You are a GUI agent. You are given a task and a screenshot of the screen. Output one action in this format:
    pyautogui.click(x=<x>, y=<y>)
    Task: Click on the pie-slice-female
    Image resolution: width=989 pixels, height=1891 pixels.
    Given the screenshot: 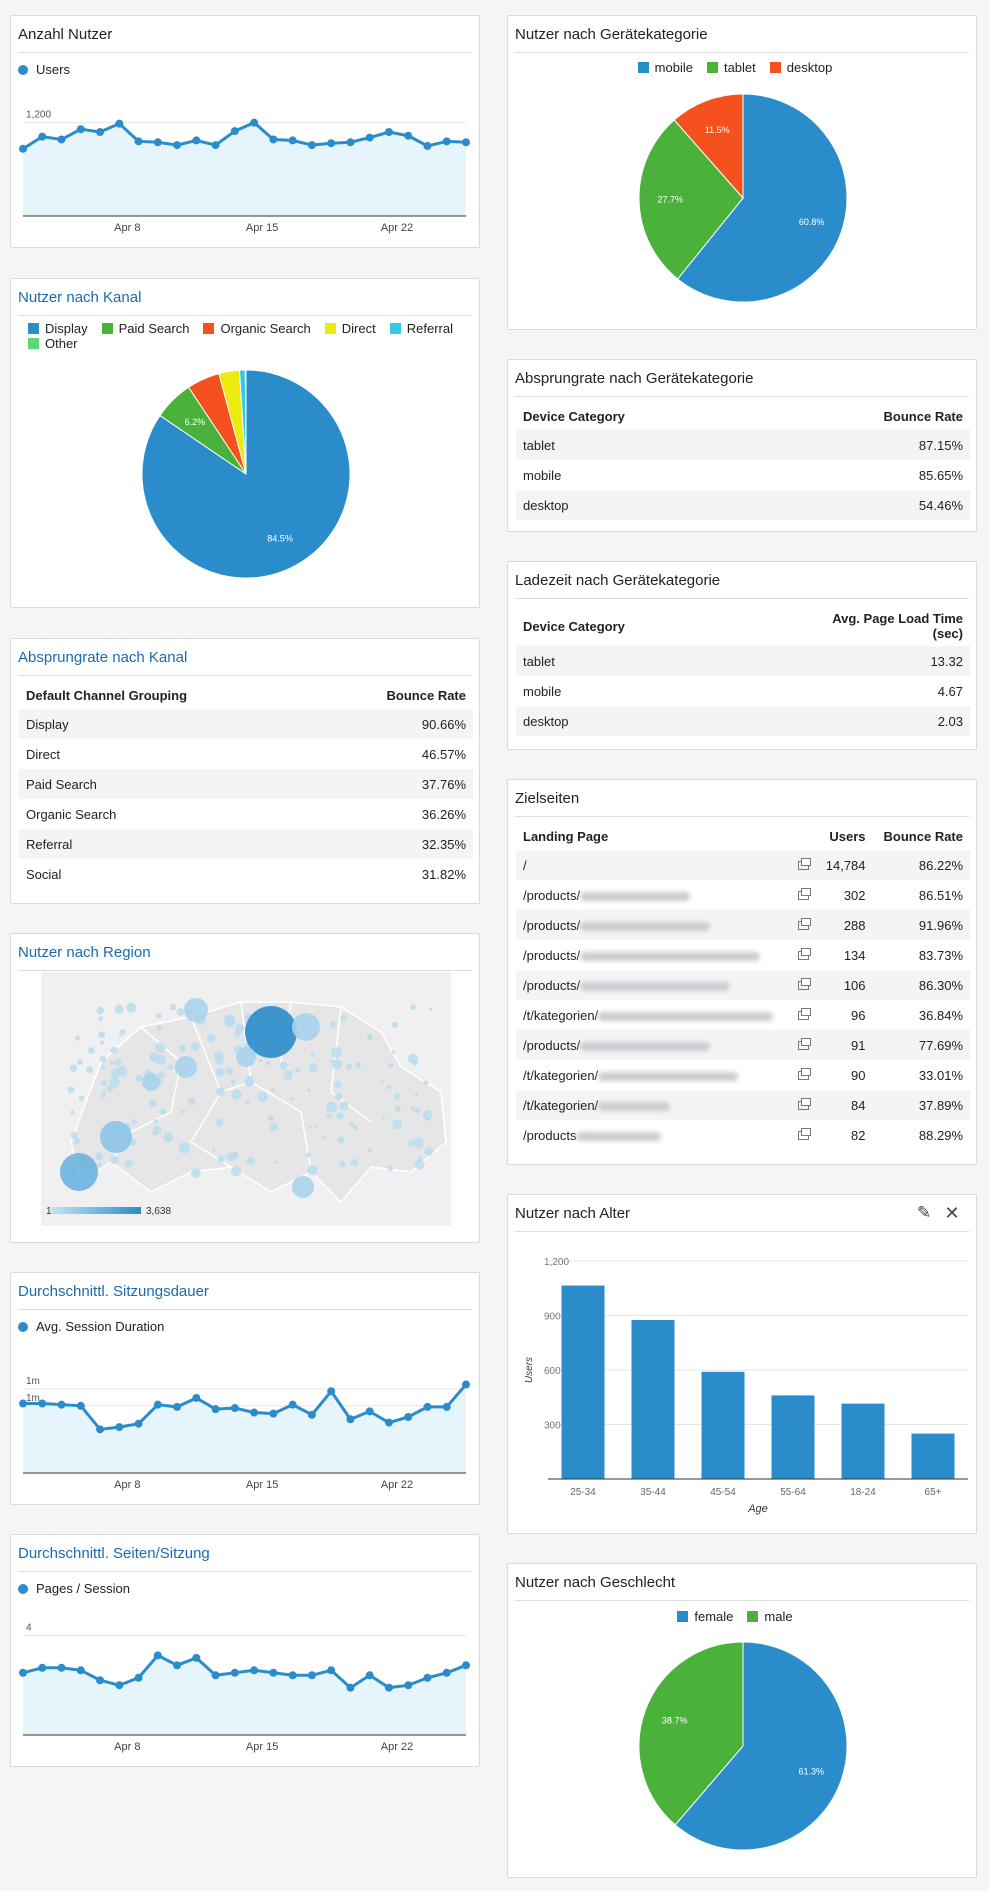 What is the action you would take?
    pyautogui.click(x=761, y=1746)
    